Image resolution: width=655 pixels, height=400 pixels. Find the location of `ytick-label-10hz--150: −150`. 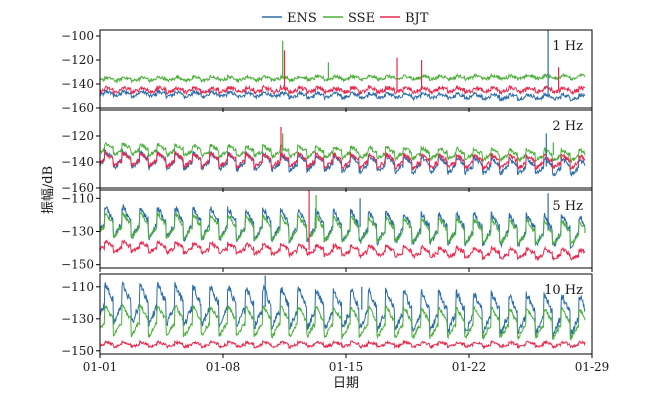

ytick-label-10hz--150: −150 is located at coordinates (77, 351).